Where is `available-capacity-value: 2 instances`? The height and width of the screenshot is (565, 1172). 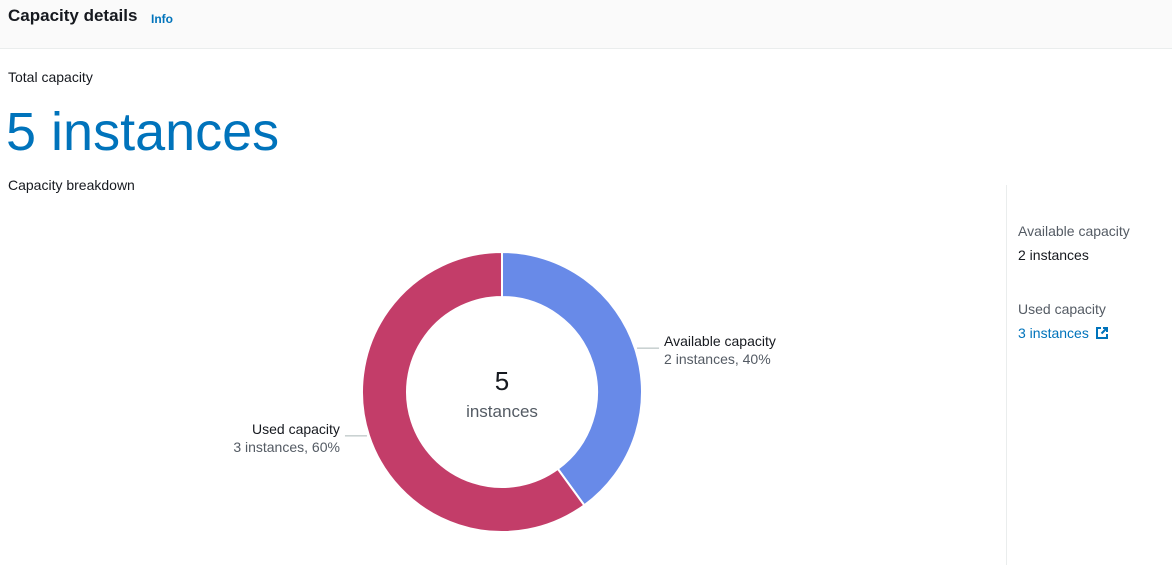
available-capacity-value: 2 instances is located at coordinates (1053, 255).